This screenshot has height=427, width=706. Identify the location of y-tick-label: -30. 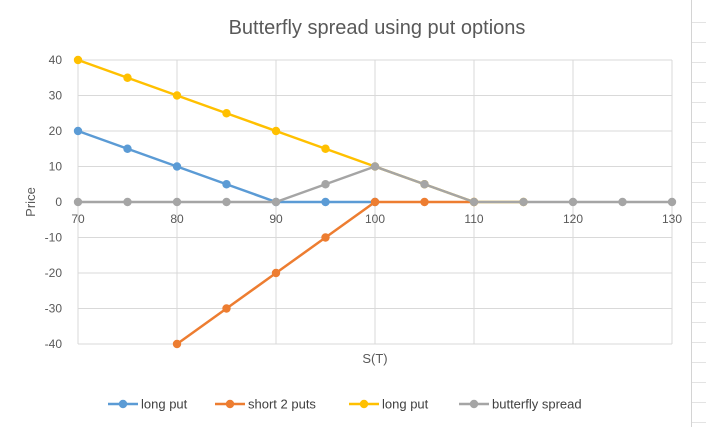
(54, 309).